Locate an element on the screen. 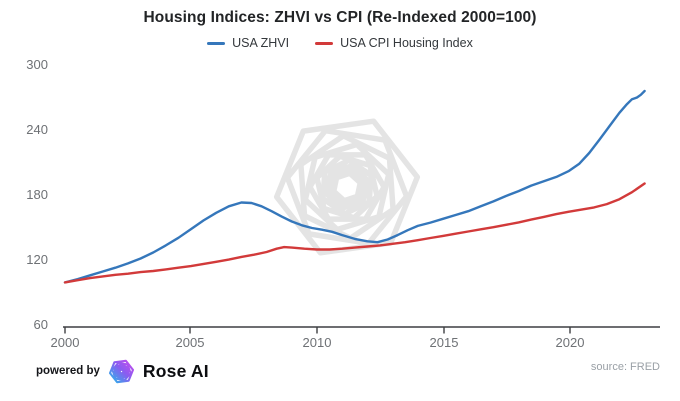 This screenshot has width=680, height=401. rose-ai-logo-icon is located at coordinates (121, 371).